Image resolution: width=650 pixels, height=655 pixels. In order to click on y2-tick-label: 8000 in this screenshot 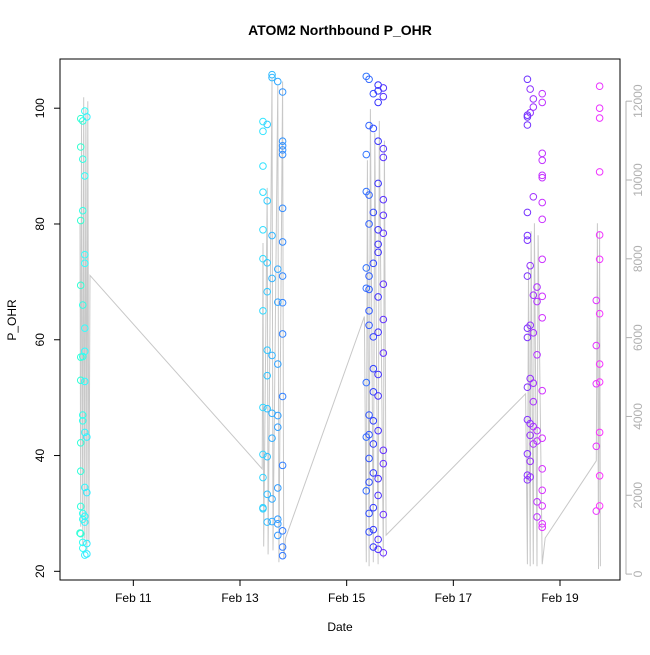, I will do `click(638, 258)`.